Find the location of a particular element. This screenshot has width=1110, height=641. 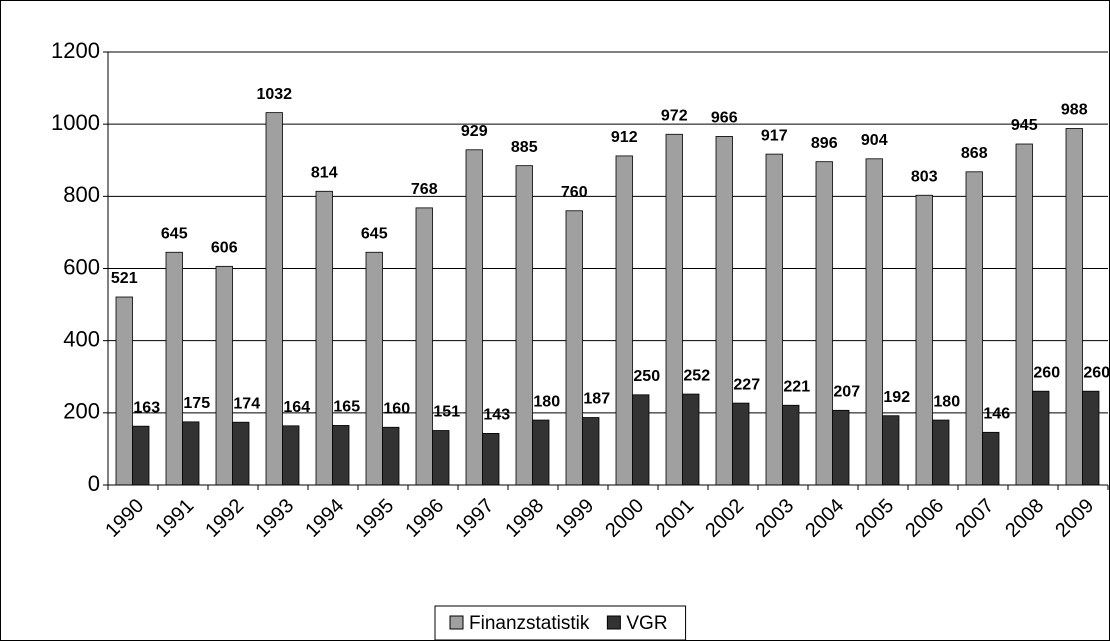

data-label: 972 is located at coordinates (674, 115).